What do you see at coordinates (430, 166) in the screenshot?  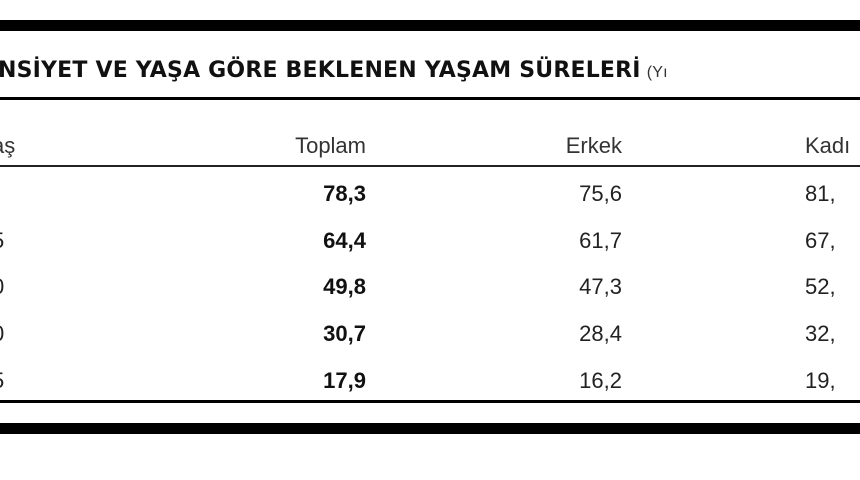 I see `header-divider` at bounding box center [430, 166].